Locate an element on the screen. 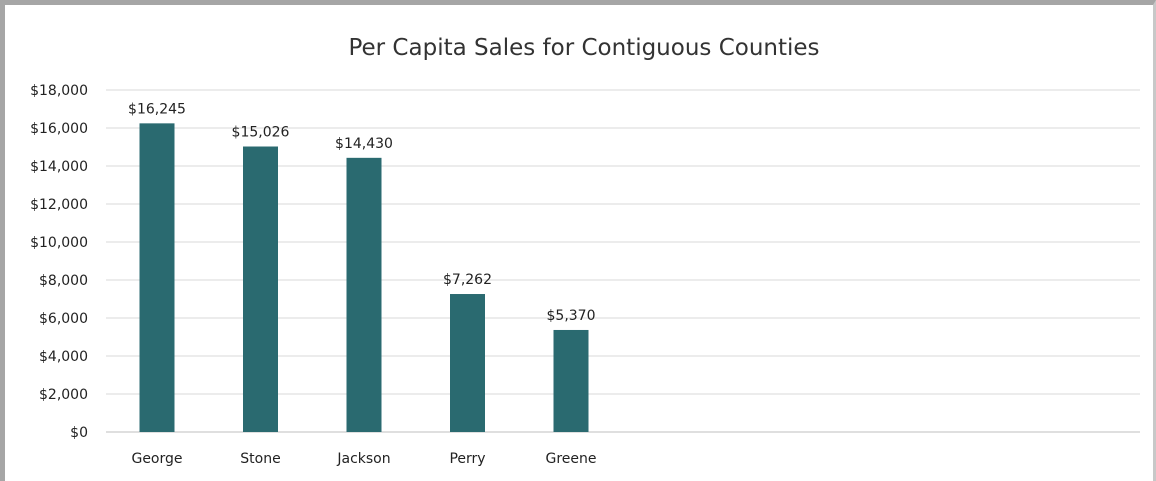 The height and width of the screenshot is (481, 1156). y-tick-label: $14,000 is located at coordinates (59, 167).